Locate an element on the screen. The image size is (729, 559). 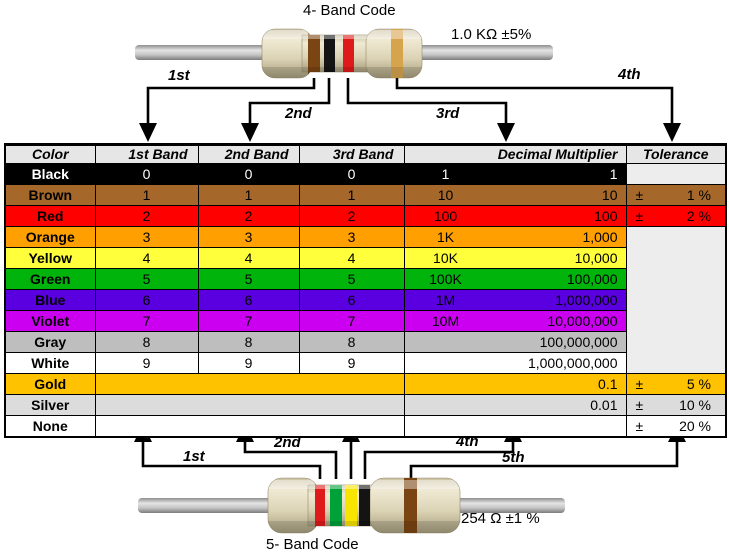
four-band-arrow-label-4: 4th is located at coordinates (629, 74).